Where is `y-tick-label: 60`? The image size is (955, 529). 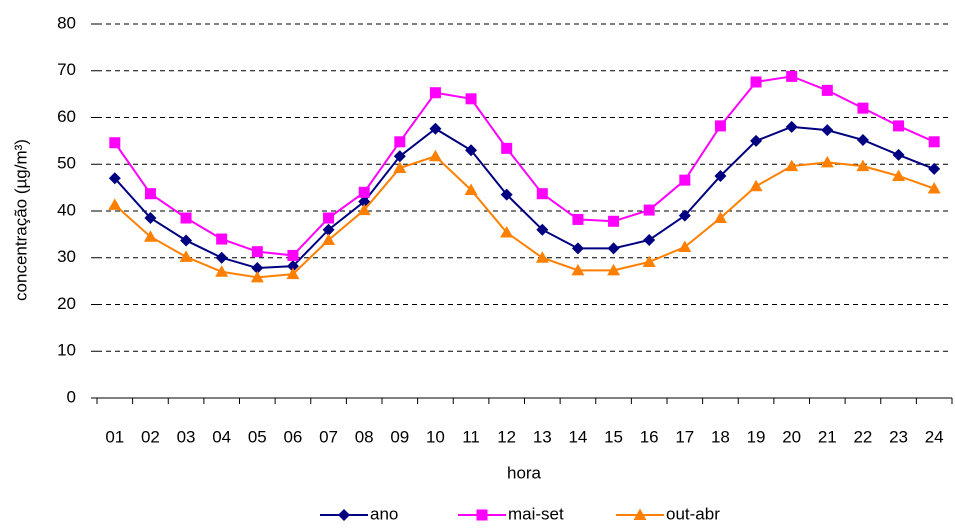
y-tick-label: 60 is located at coordinates (66, 116).